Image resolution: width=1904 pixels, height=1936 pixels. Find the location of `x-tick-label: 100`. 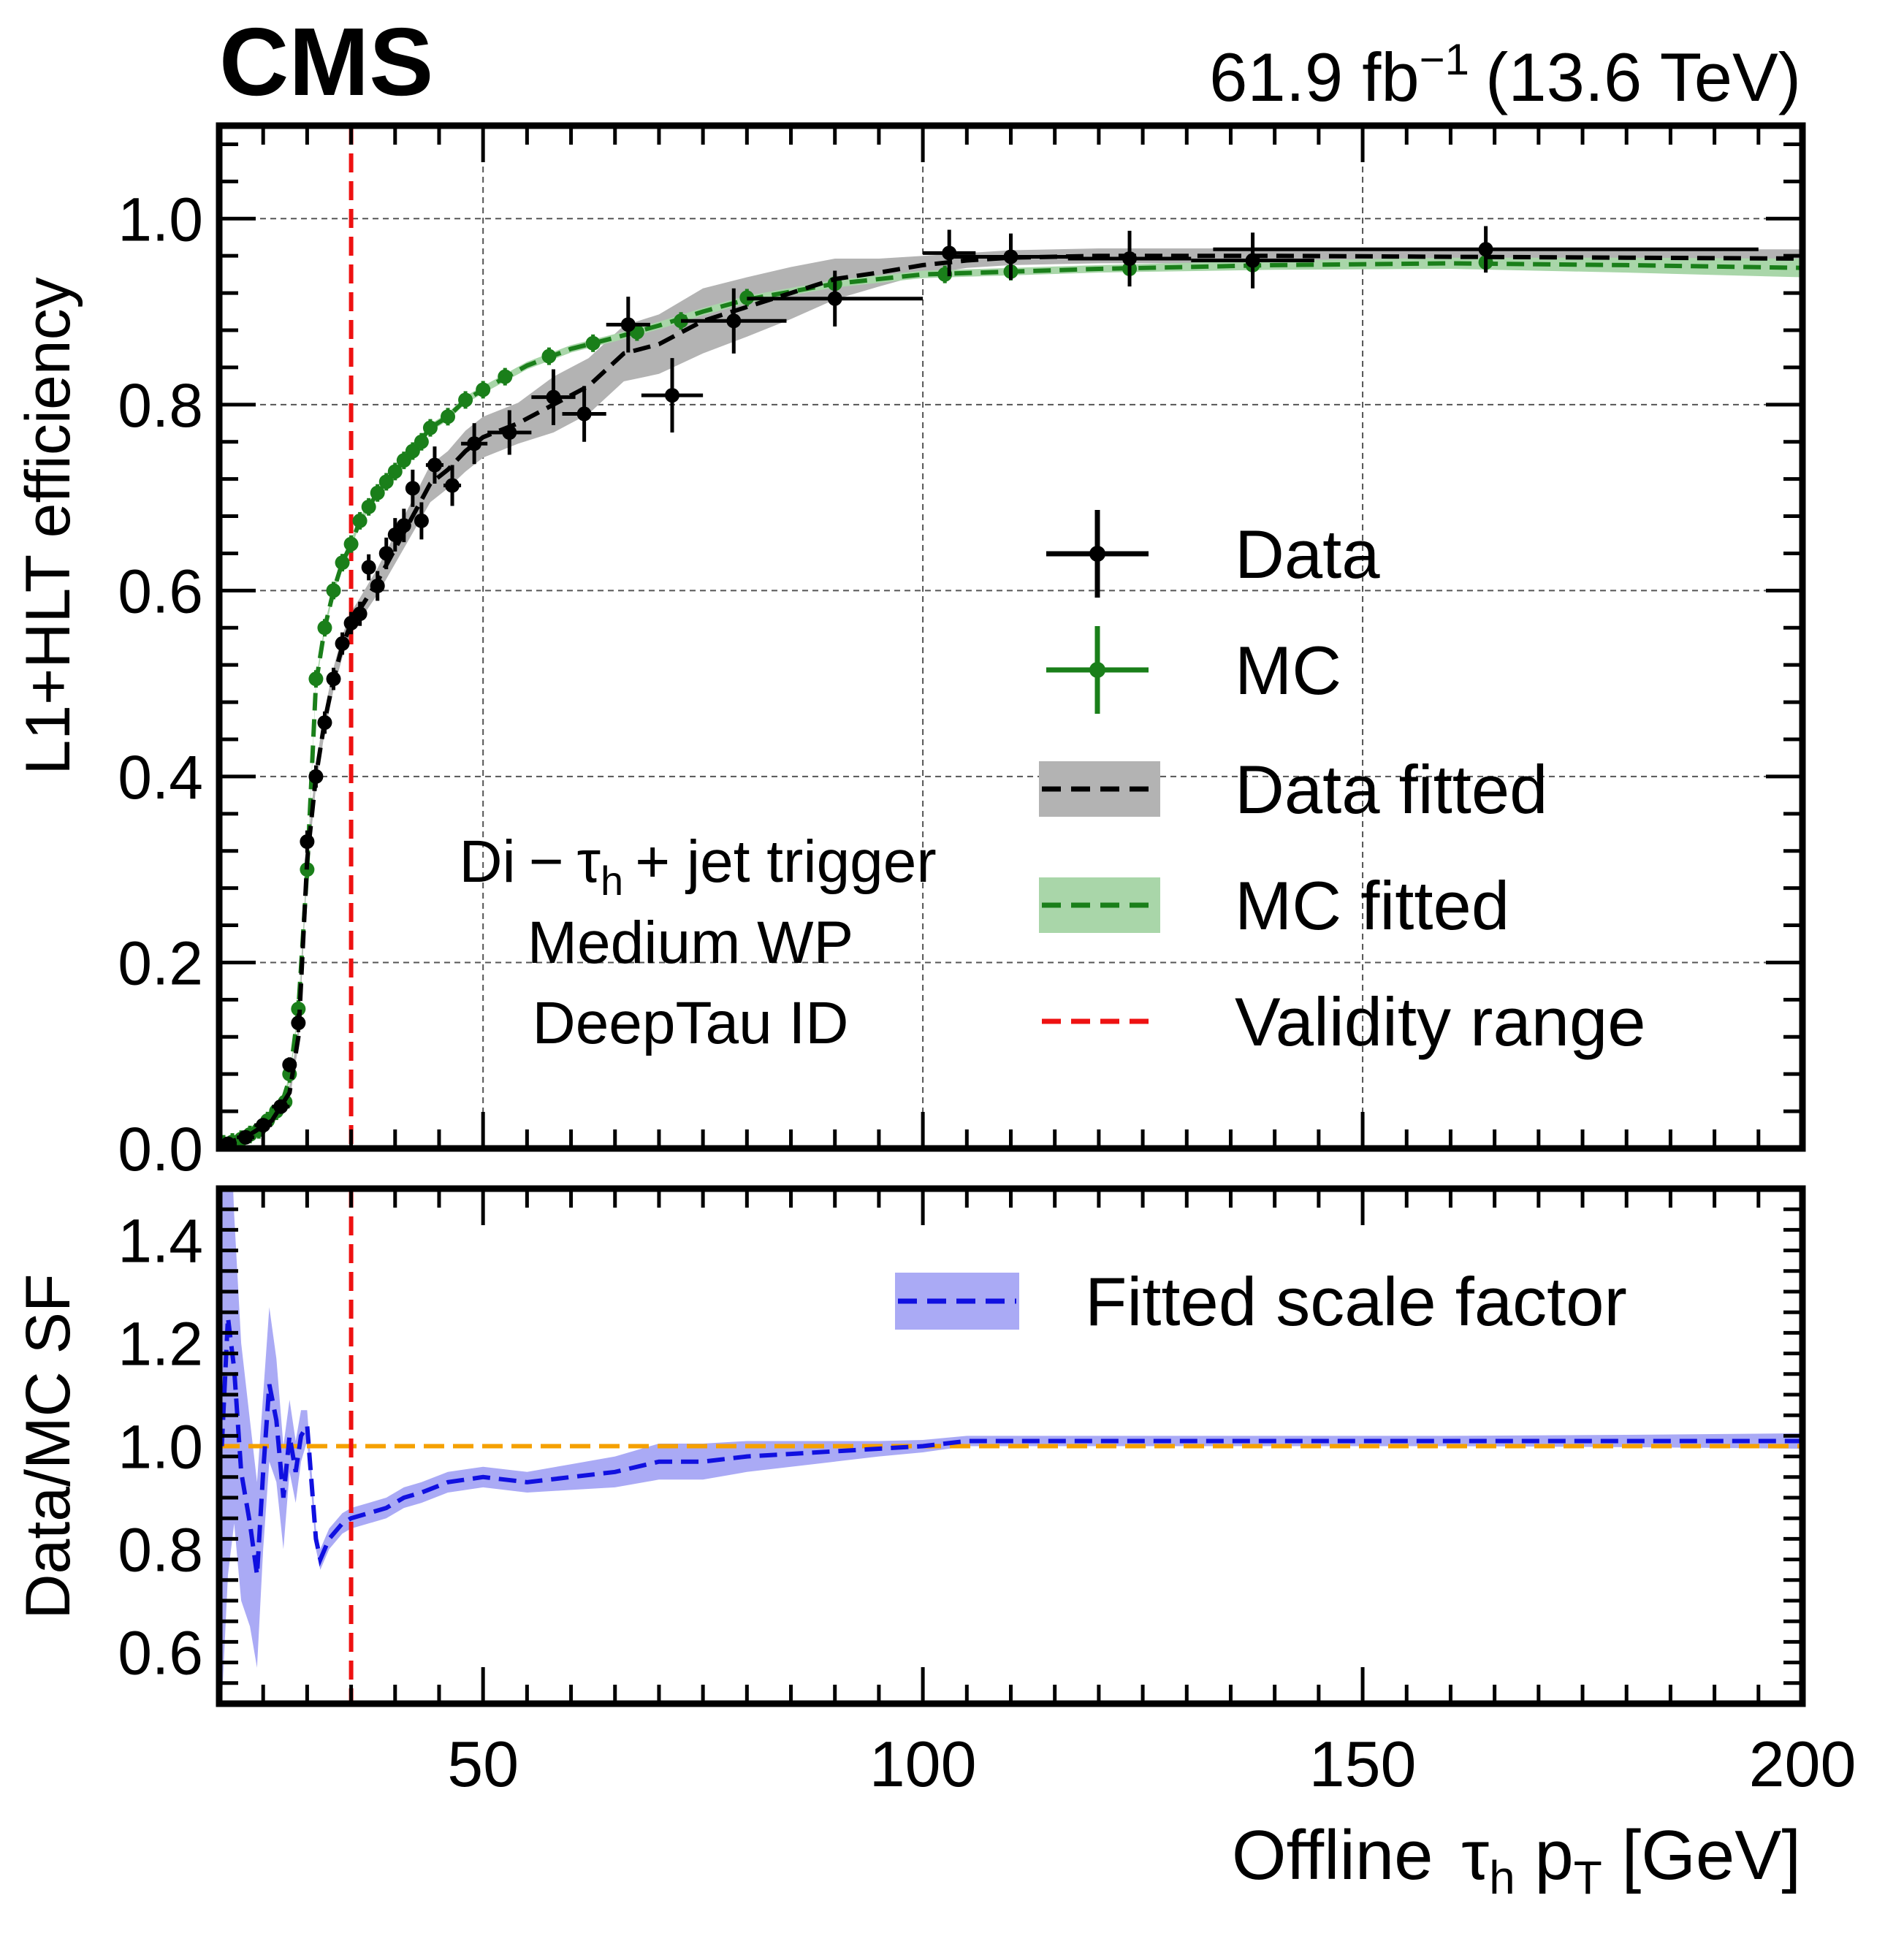

x-tick-label: 100 is located at coordinates (923, 1764).